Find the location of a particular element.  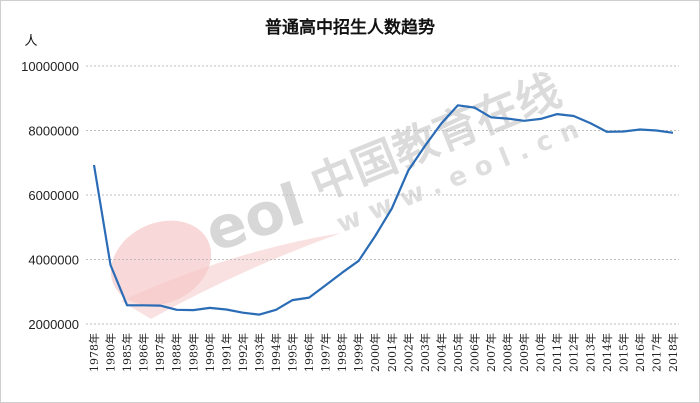

x-tick-label: 2013年 is located at coordinates (590, 352).